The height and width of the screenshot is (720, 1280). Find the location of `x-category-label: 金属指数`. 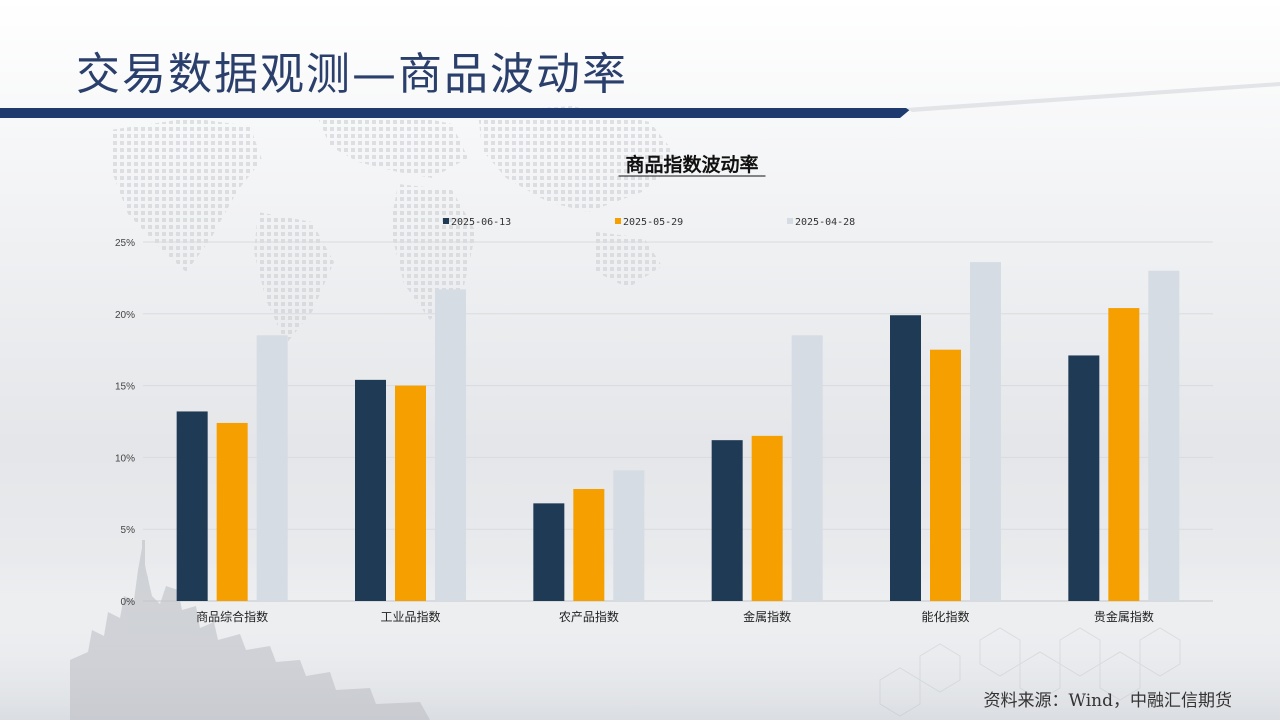

x-category-label: 金属指数 is located at coordinates (767, 616).